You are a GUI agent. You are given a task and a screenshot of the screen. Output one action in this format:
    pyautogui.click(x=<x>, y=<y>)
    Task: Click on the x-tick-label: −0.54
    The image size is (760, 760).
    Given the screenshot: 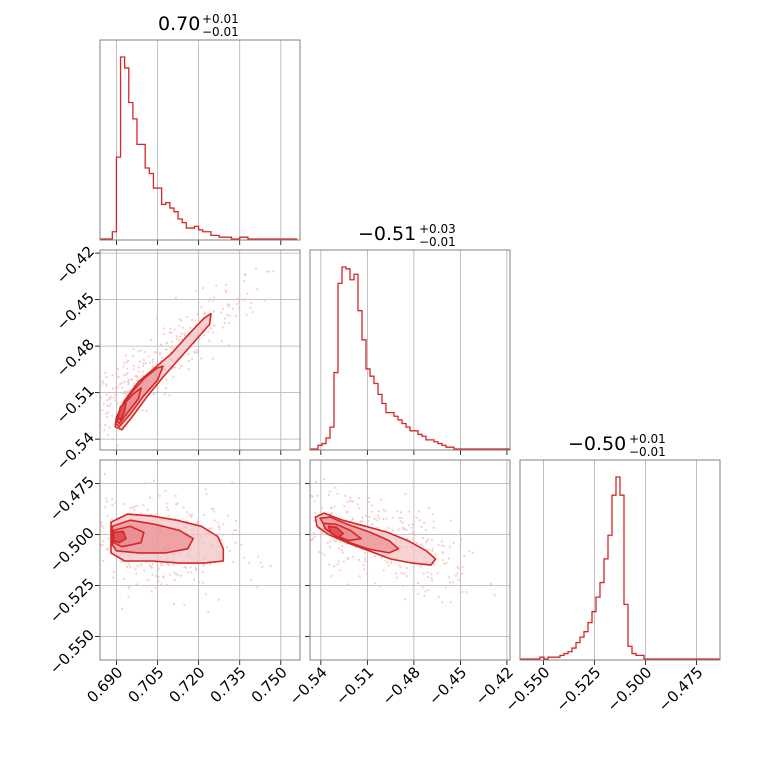 What is the action you would take?
    pyautogui.click(x=308, y=685)
    